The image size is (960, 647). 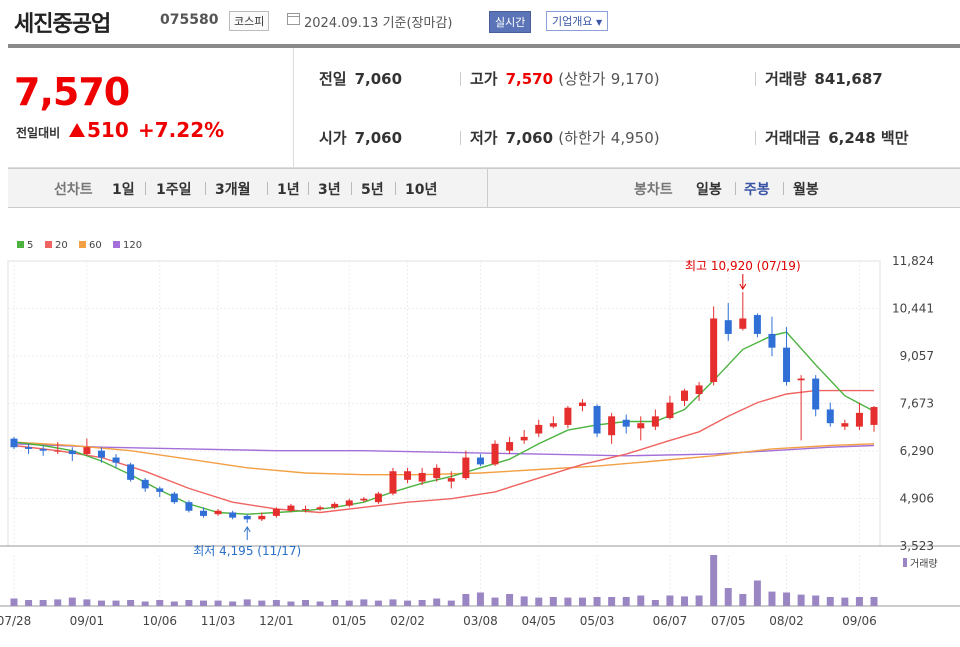 I want to click on y-tick-label: 11,824, so click(x=913, y=261).